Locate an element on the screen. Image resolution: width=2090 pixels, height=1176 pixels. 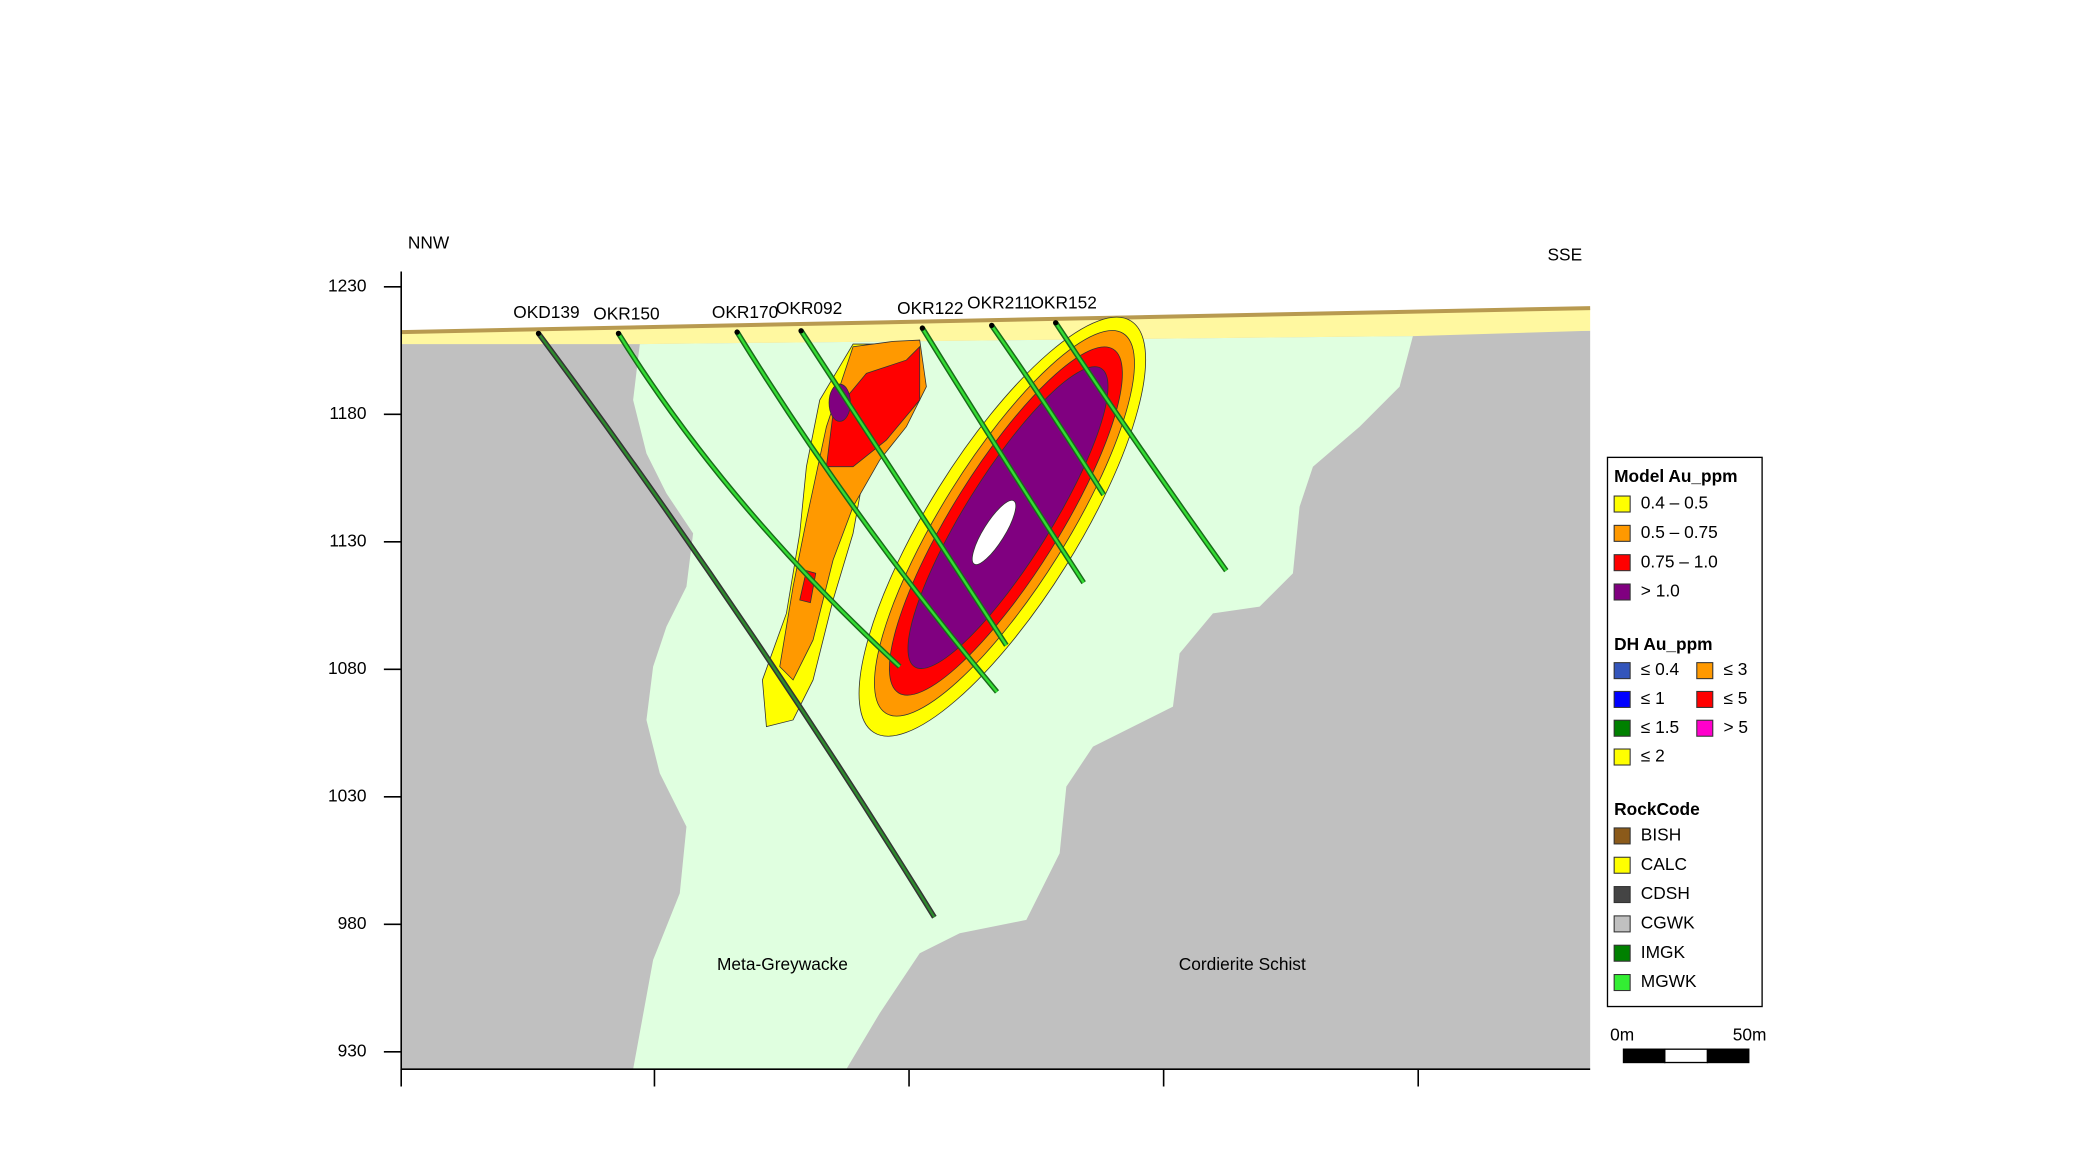
drillhole-label: OKR150 is located at coordinates (626, 313).